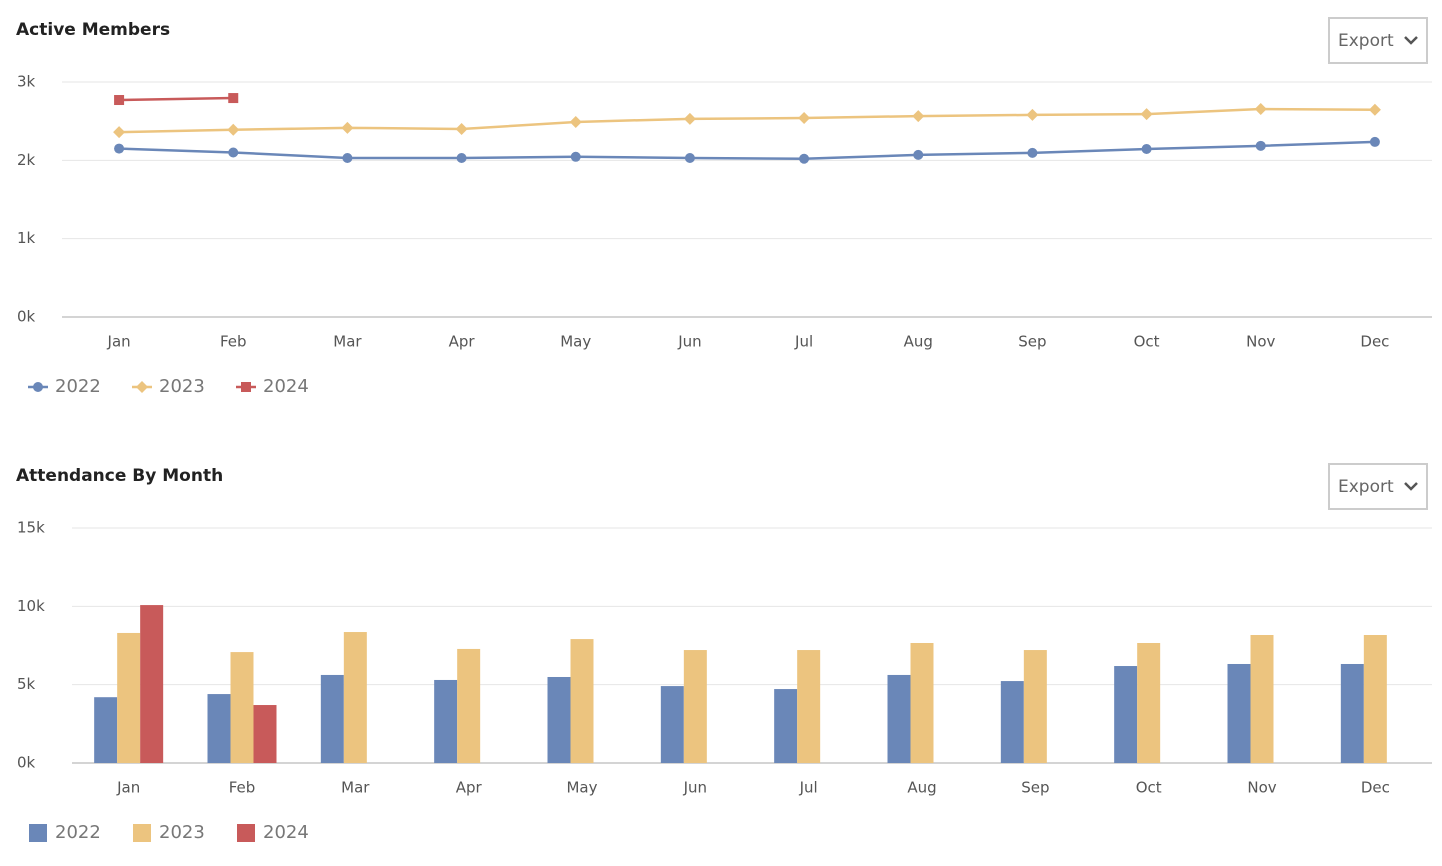  I want to click on y-tick-label: 15k, so click(31, 528).